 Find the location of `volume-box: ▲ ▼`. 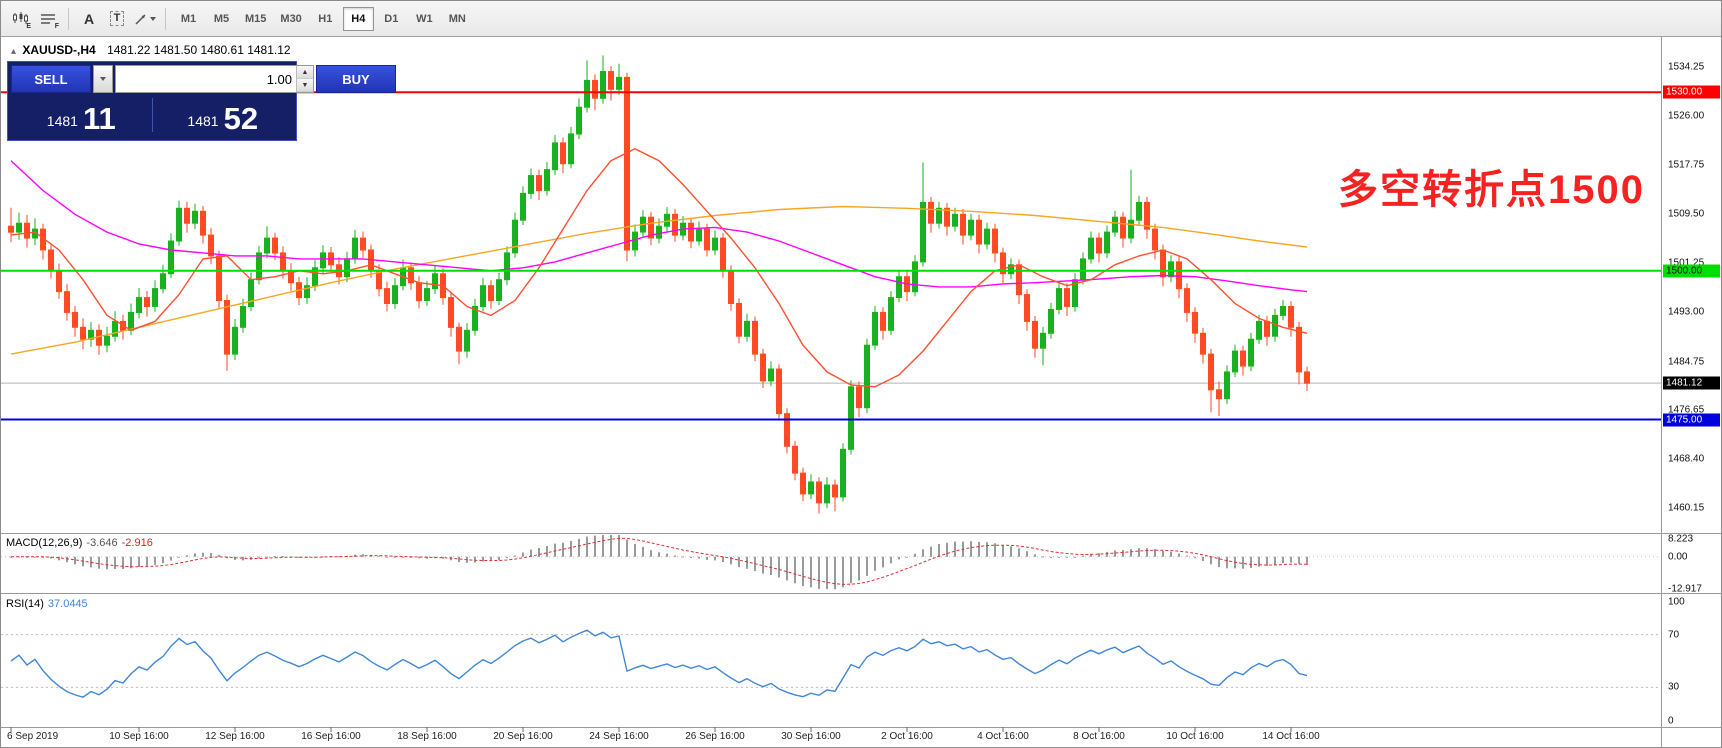

volume-box: ▲ ▼ is located at coordinates (214, 79).